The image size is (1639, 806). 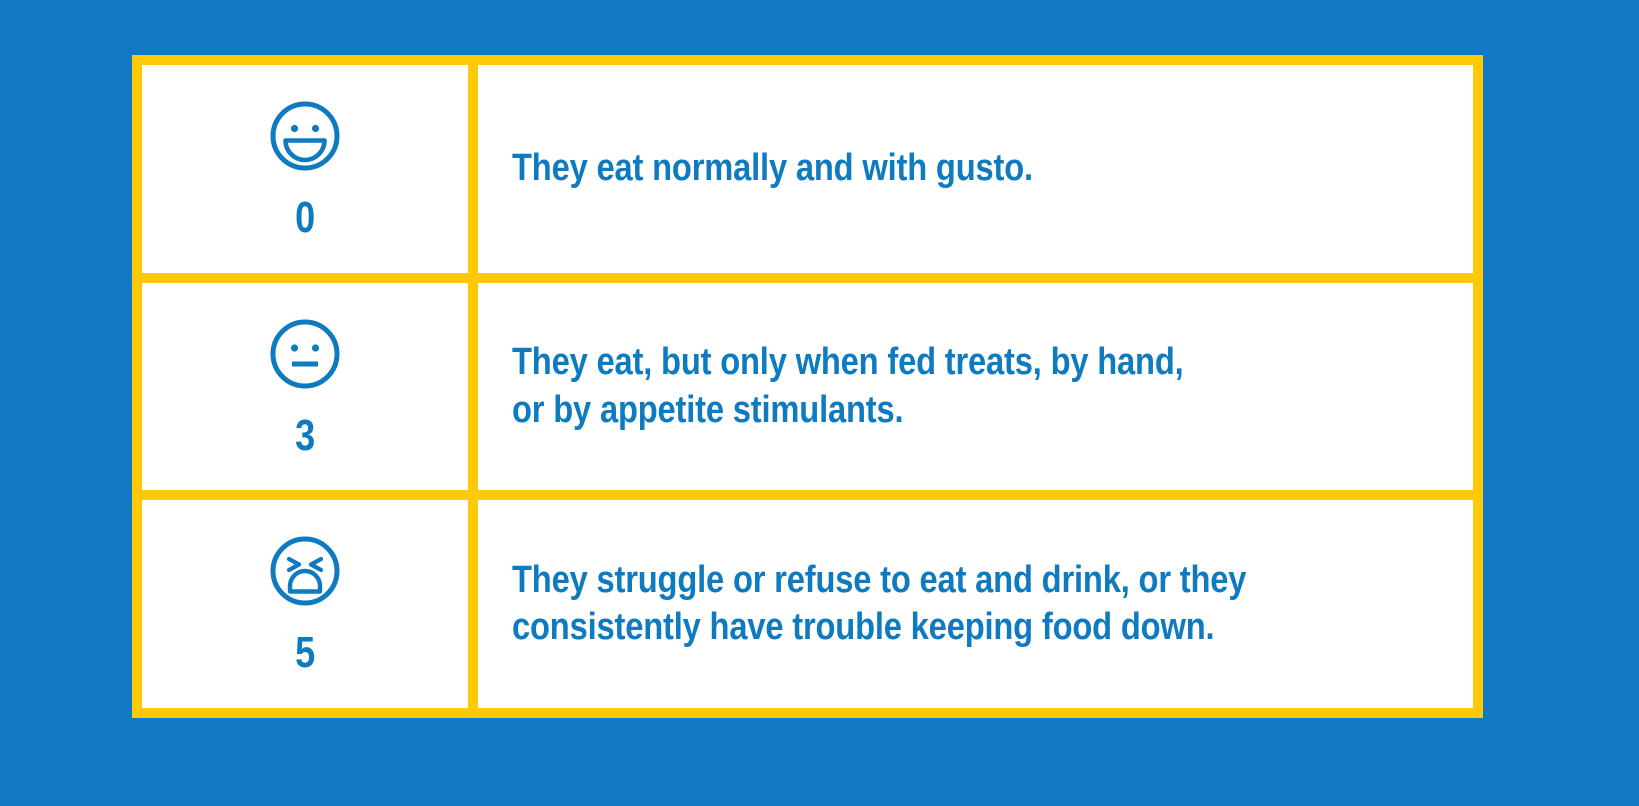 What do you see at coordinates (305, 571) in the screenshot?
I see `distressed-face-icon` at bounding box center [305, 571].